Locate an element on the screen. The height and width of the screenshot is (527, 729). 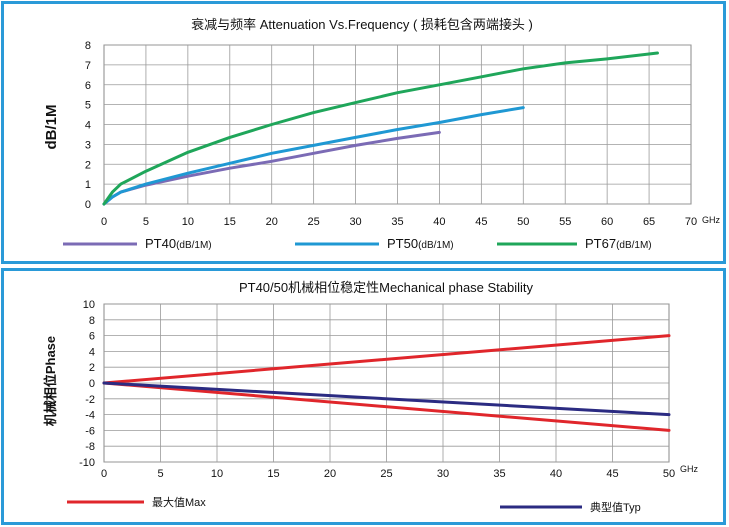
legend-label: 典型值Typ is located at coordinates (615, 507).